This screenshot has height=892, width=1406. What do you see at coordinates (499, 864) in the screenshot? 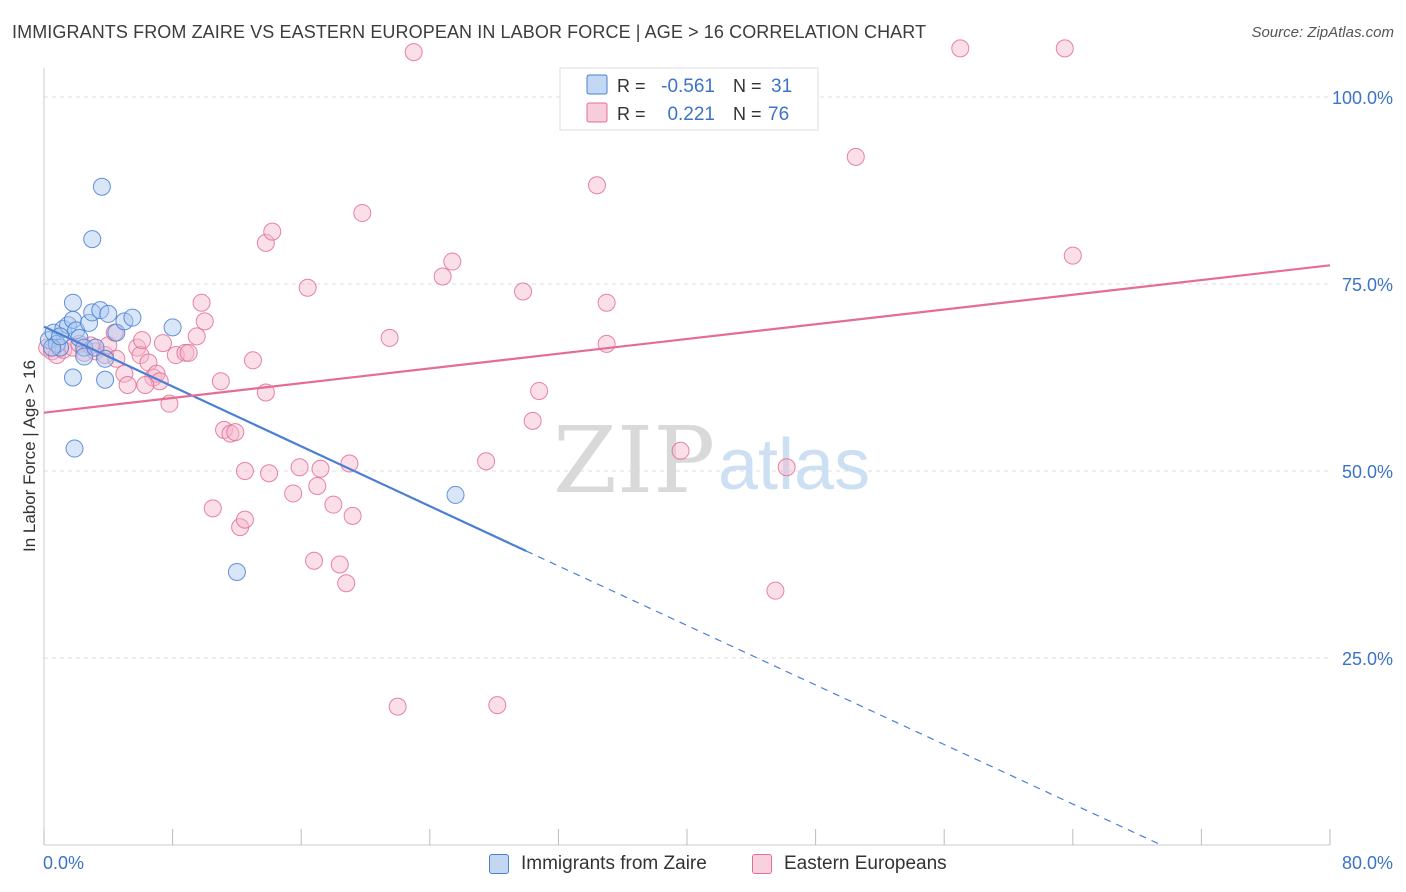
I see `legend-swatch-zaire` at bounding box center [499, 864].